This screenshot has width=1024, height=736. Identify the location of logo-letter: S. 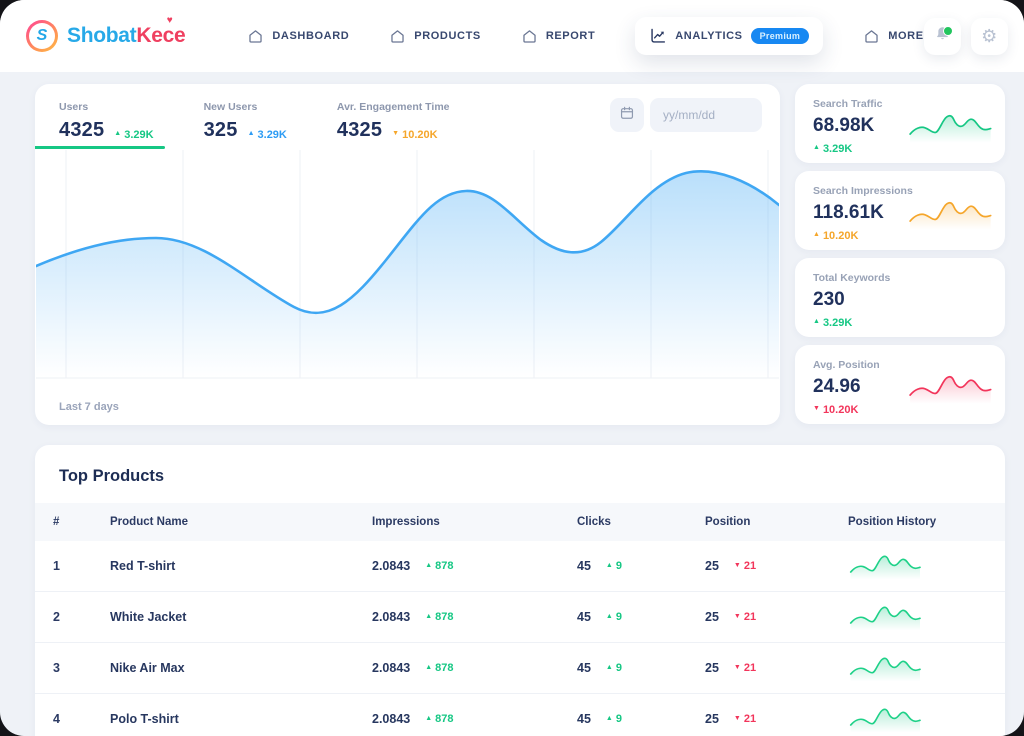
(42, 36).